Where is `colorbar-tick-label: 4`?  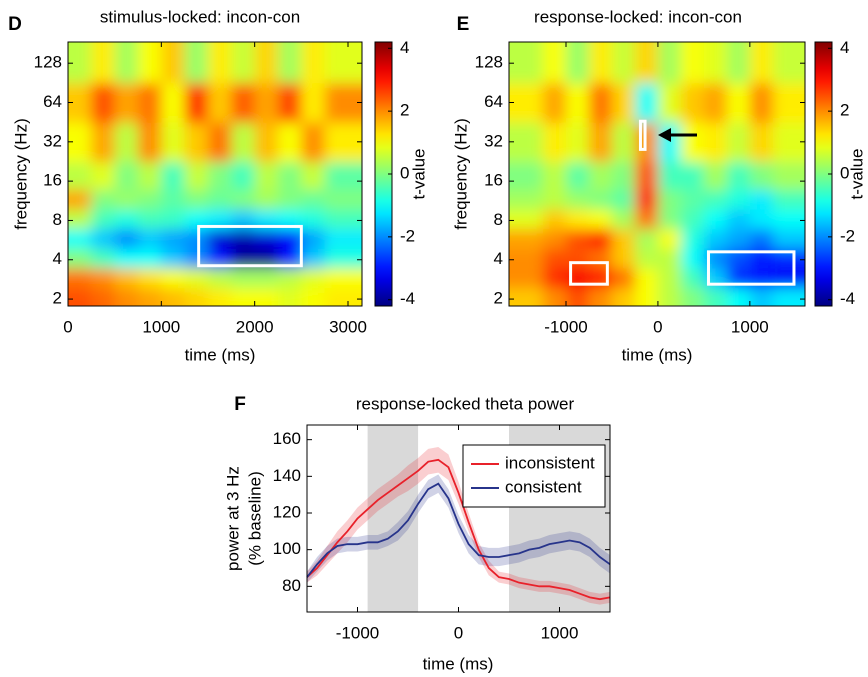
colorbar-tick-label: 4 is located at coordinates (844, 47).